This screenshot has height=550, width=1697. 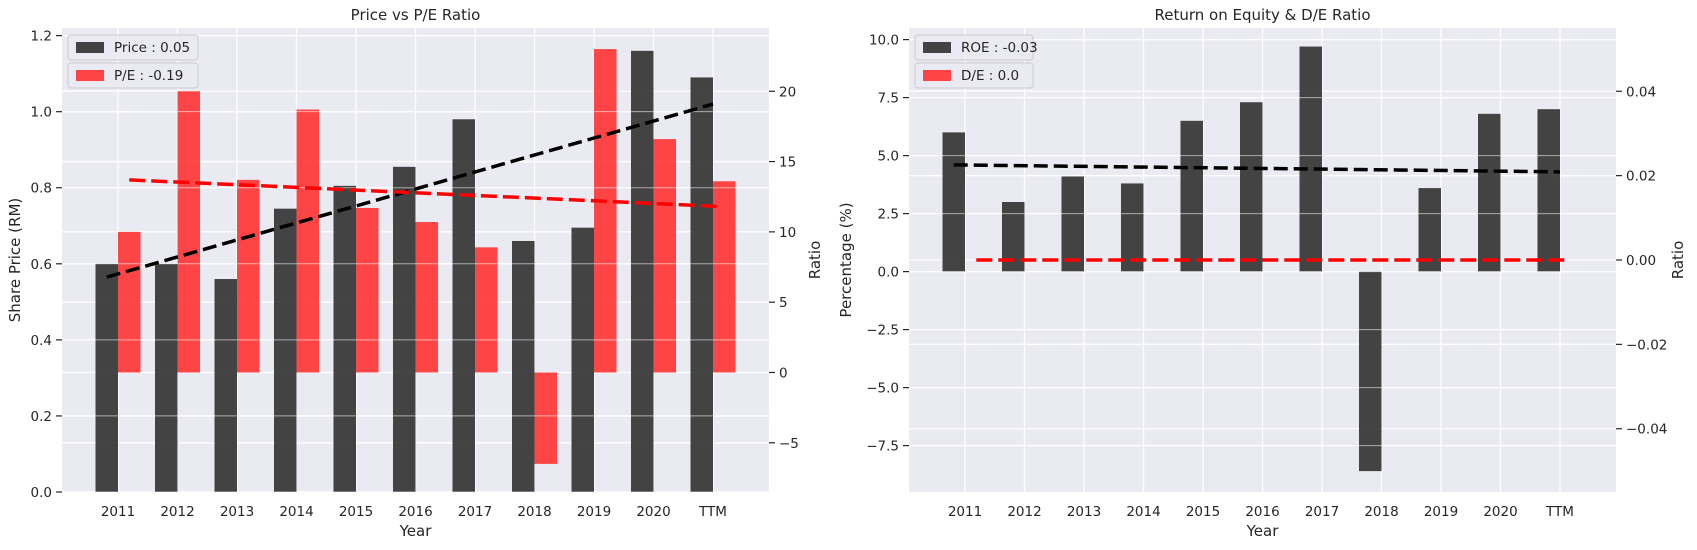 I want to click on trendline-roe, so click(x=1257, y=168).